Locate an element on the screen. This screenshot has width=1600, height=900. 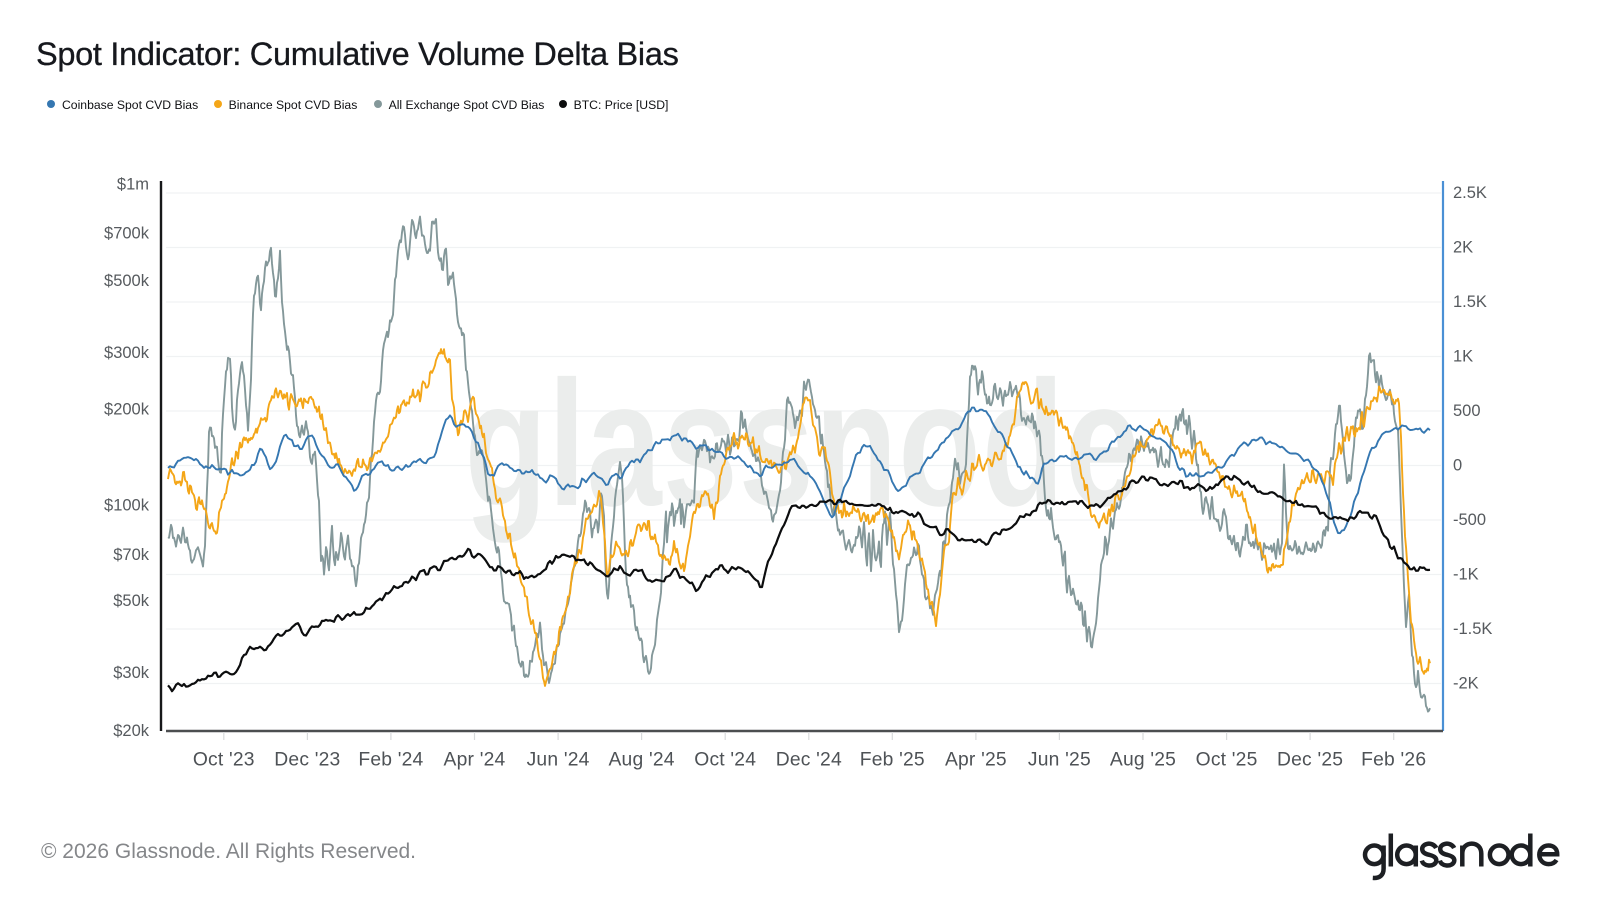
svg-text: Dec '24 is located at coordinates (809, 760).